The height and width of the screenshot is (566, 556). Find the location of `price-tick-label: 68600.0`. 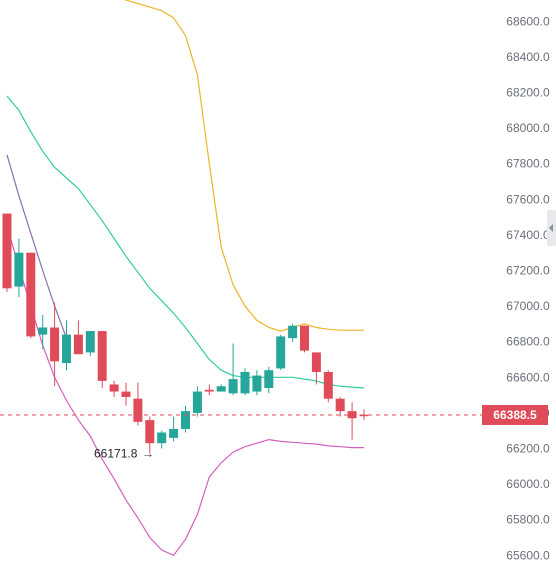

price-tick-label: 68600.0 is located at coordinates (528, 21).